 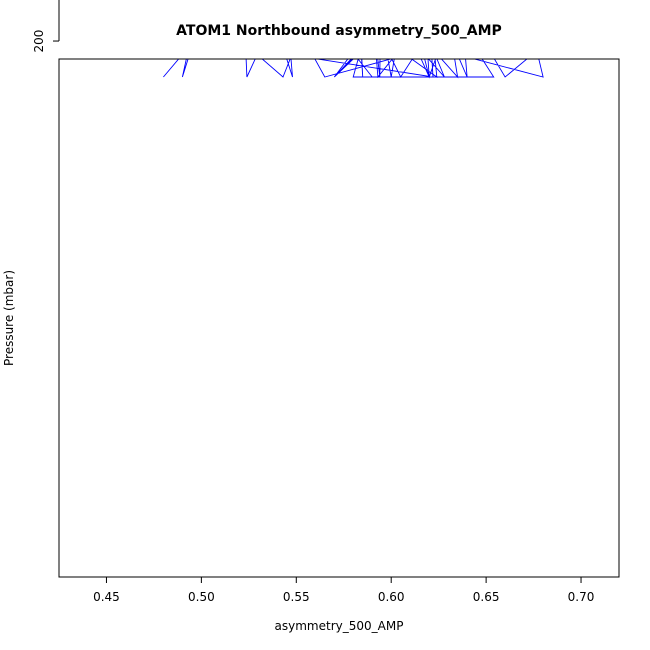 What do you see at coordinates (339, 626) in the screenshot?
I see `x-axis-label: asymmetry_500_AMP` at bounding box center [339, 626].